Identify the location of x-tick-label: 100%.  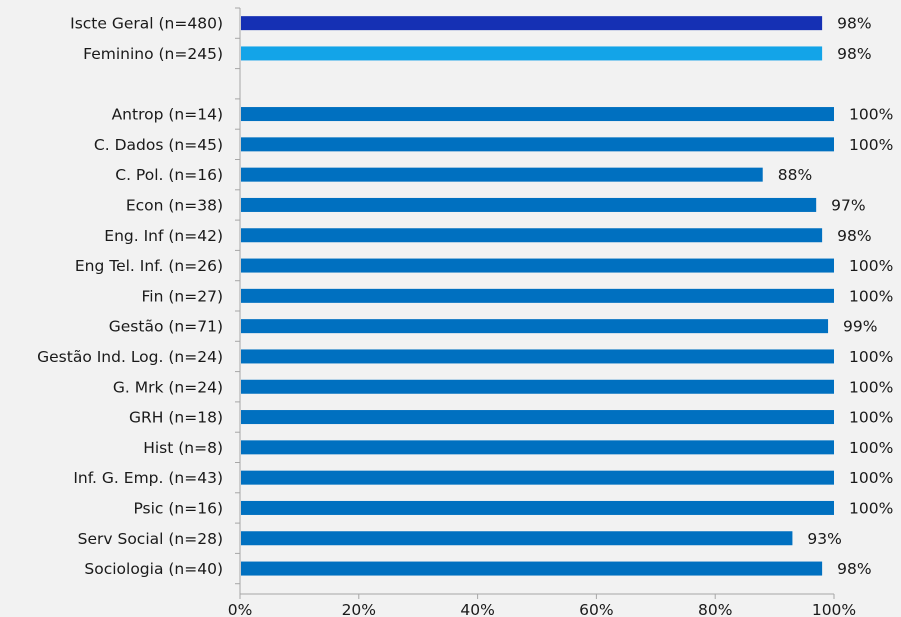
(834, 609).